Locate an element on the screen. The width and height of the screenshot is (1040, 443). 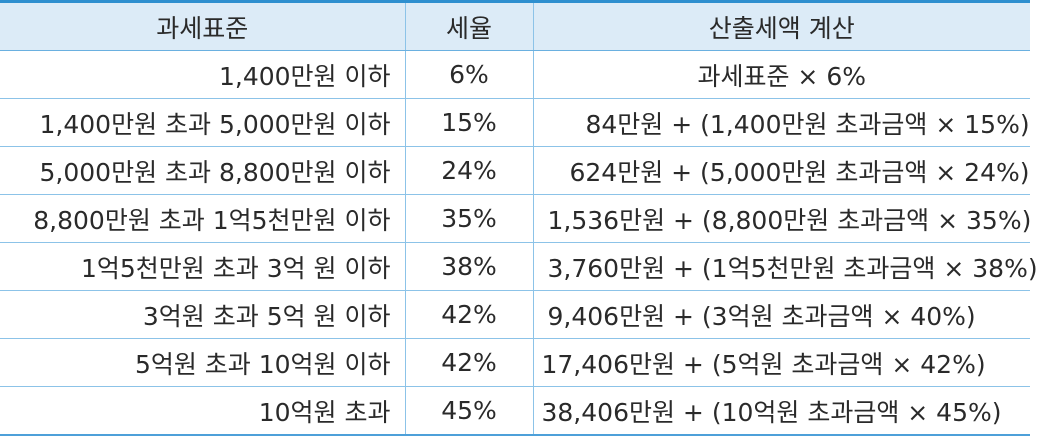
tax-calc-cell: 84만원 + (1,400만원 초과금액 × 15%) is located at coordinates (781, 122).